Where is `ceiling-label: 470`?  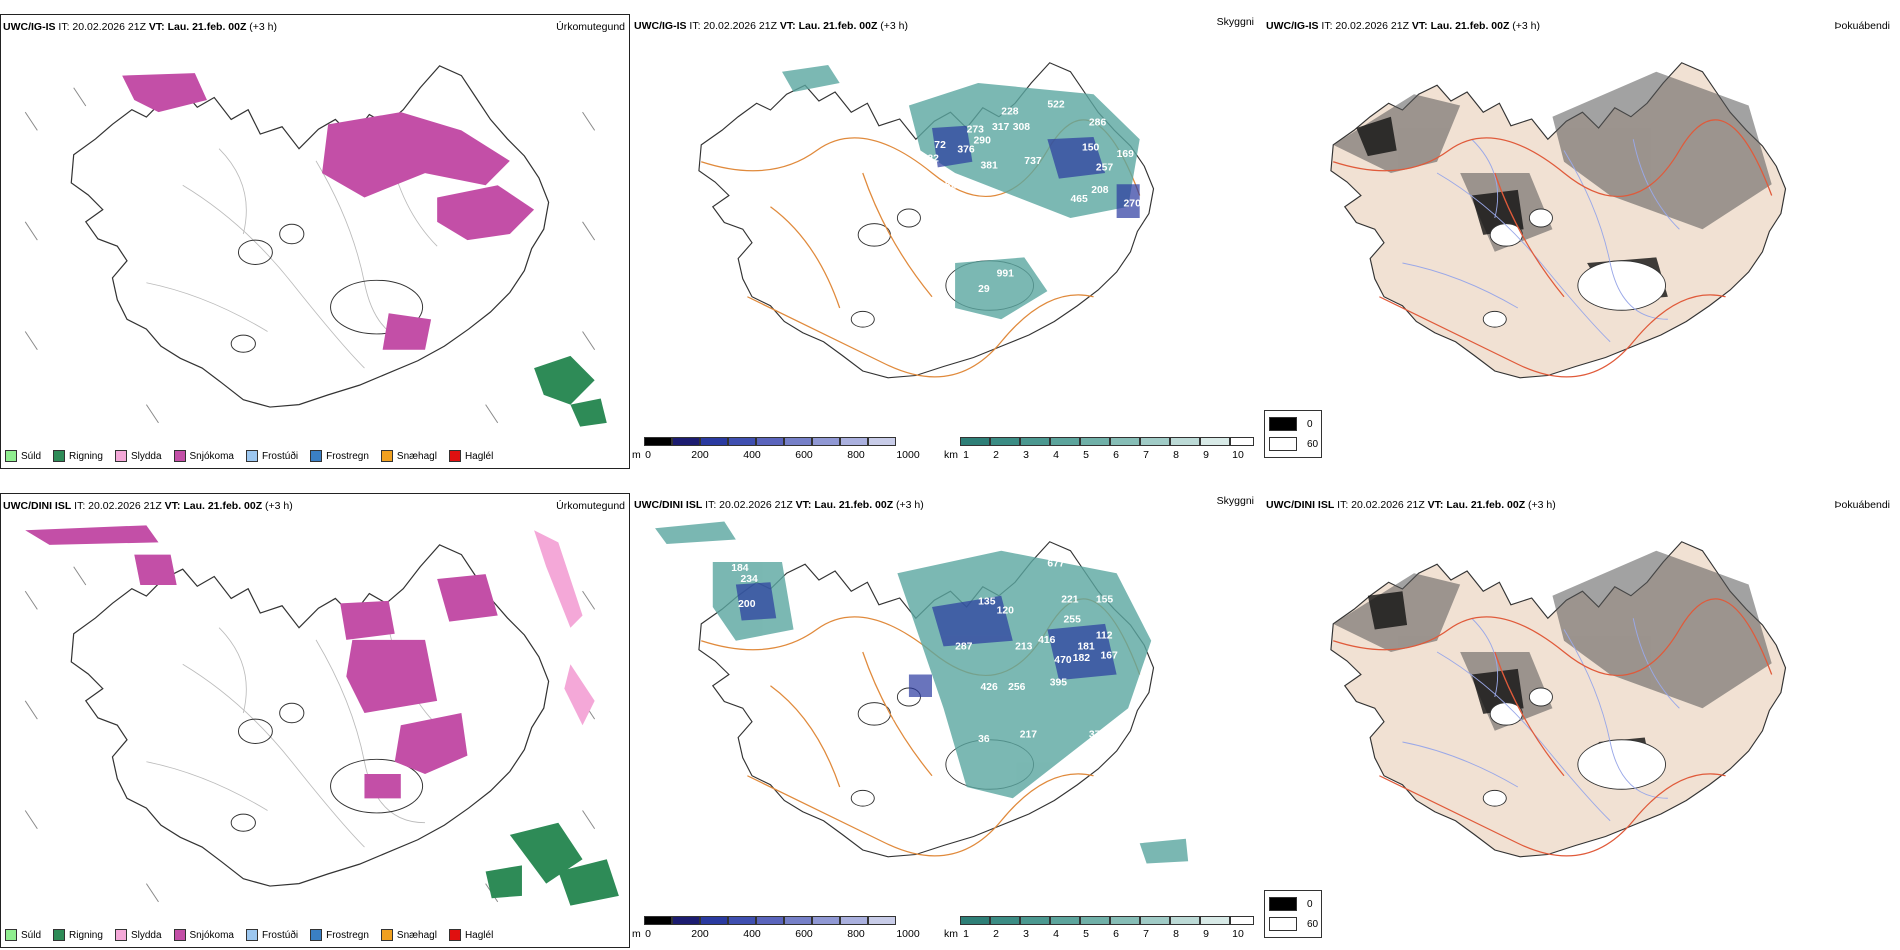 ceiling-label: 470 is located at coordinates (1063, 660).